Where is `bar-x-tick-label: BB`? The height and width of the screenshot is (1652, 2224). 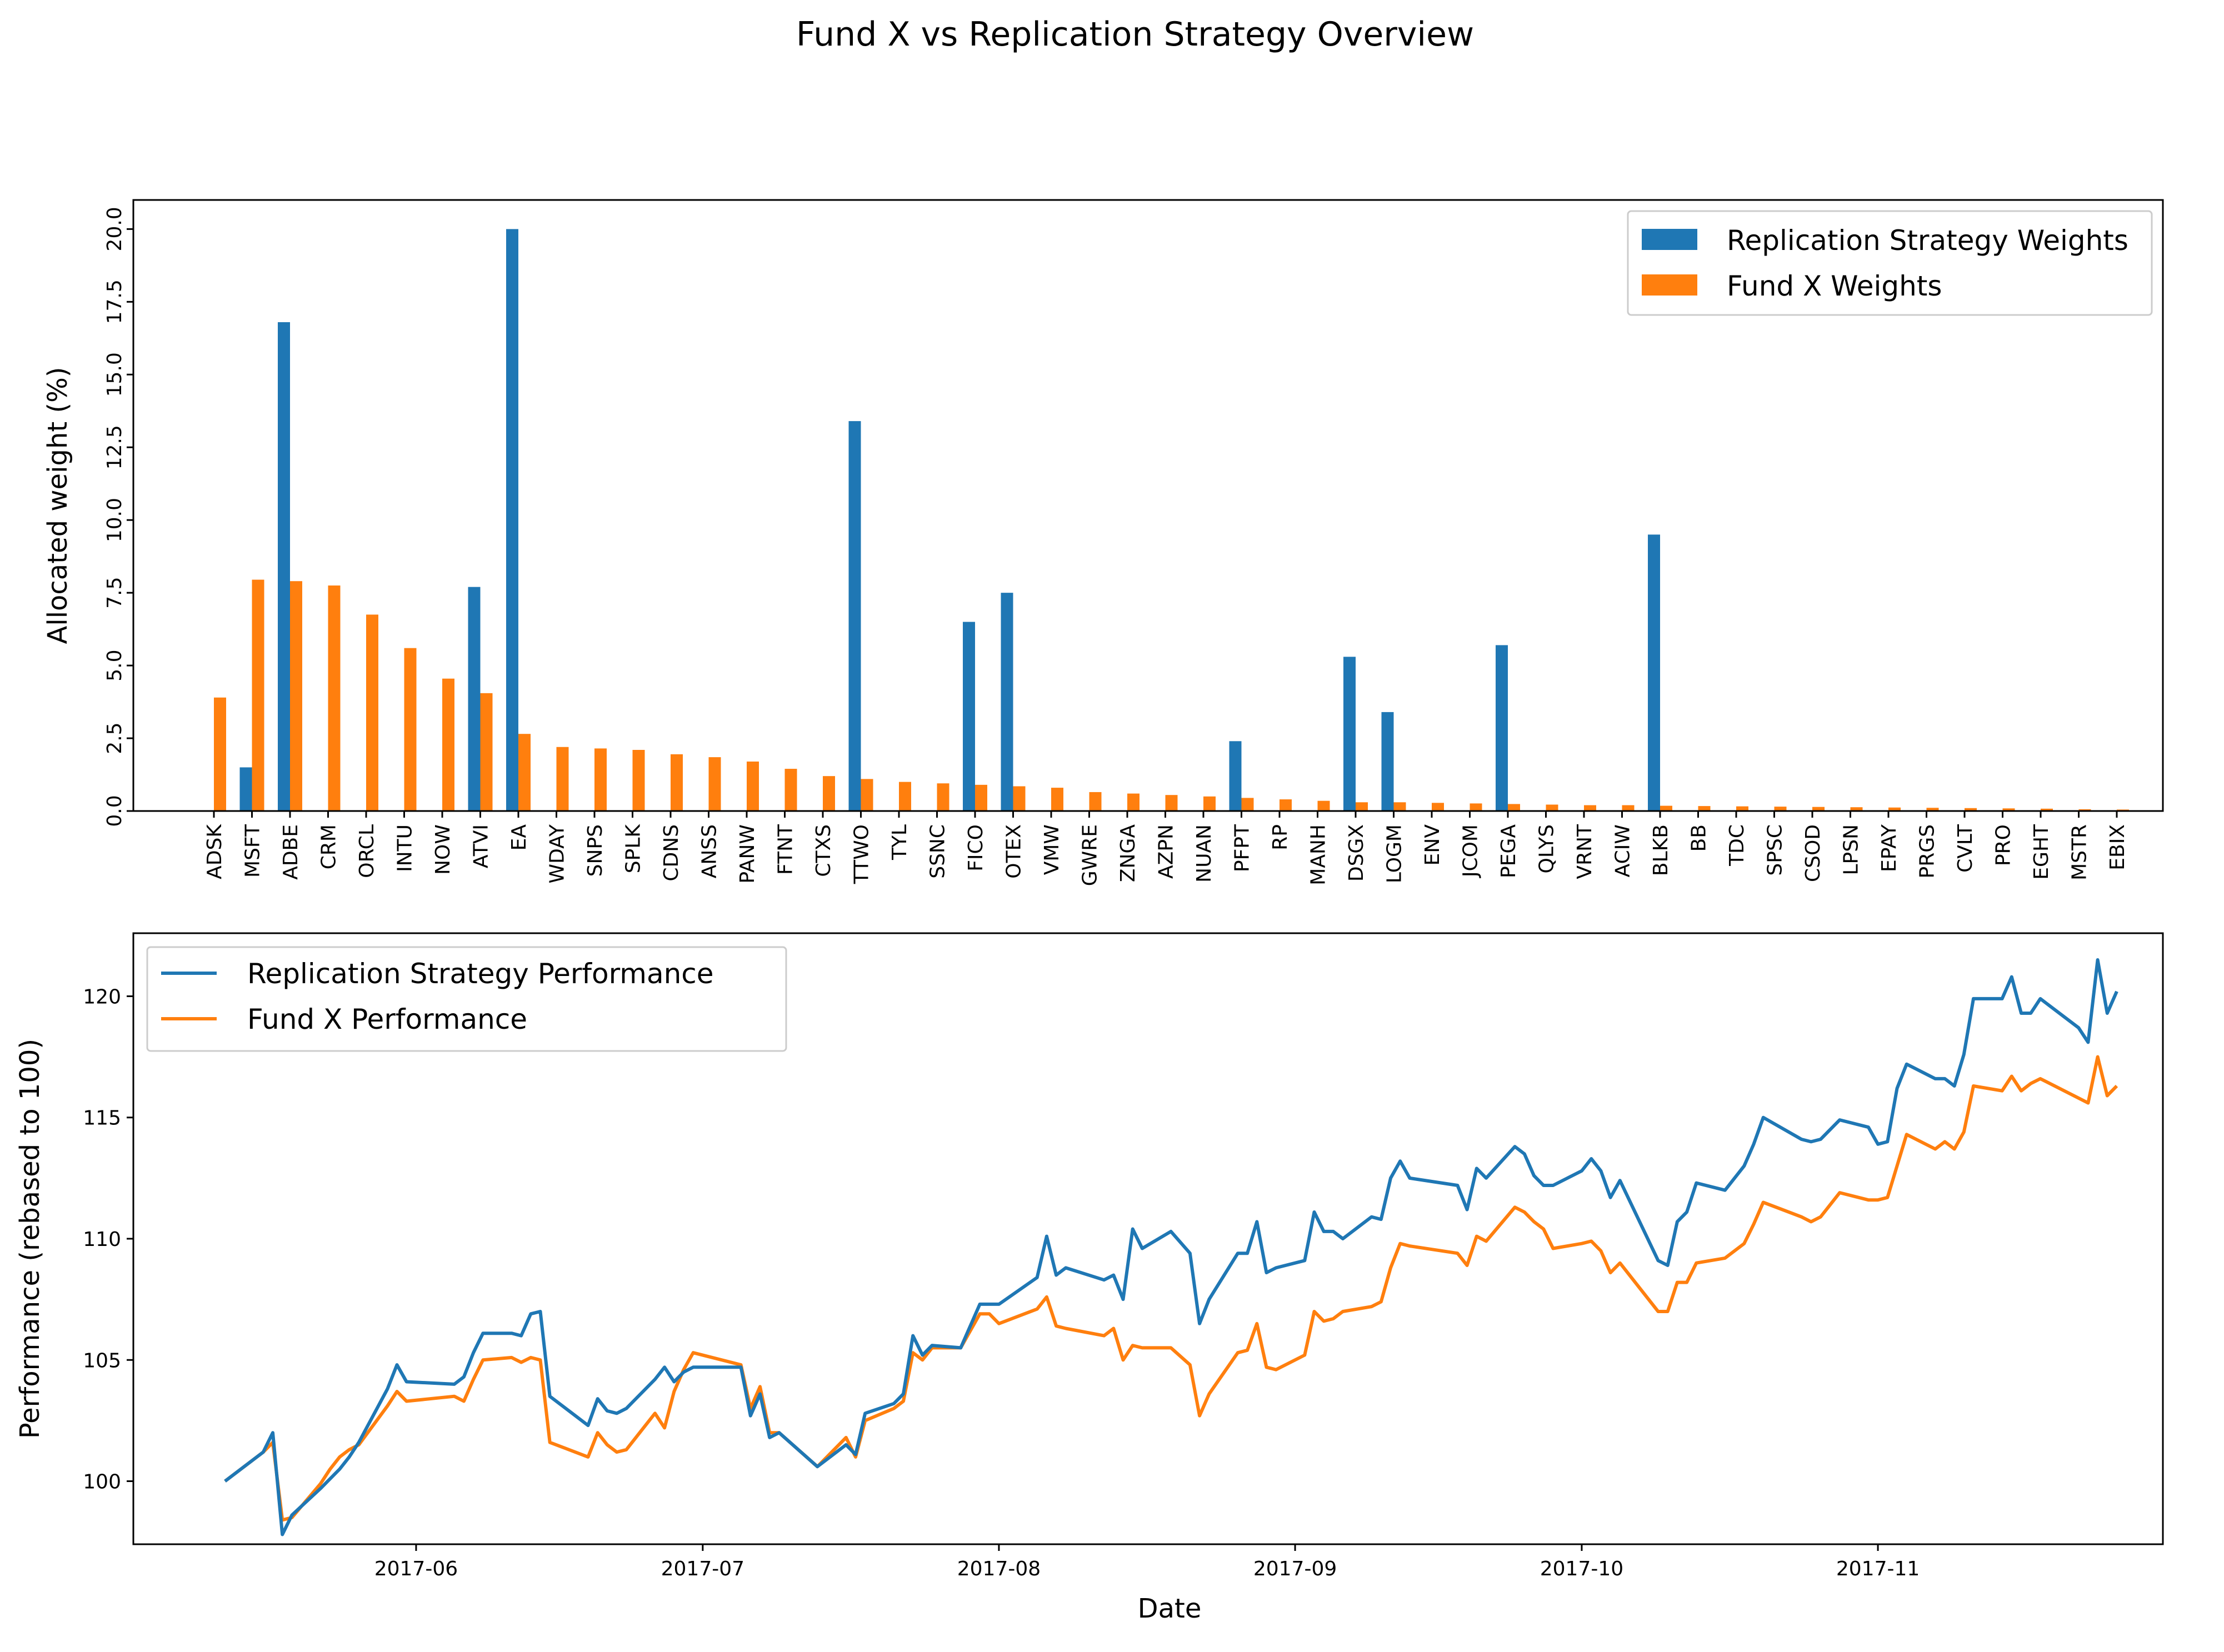
bar-x-tick-label: BB is located at coordinates (1700, 838).